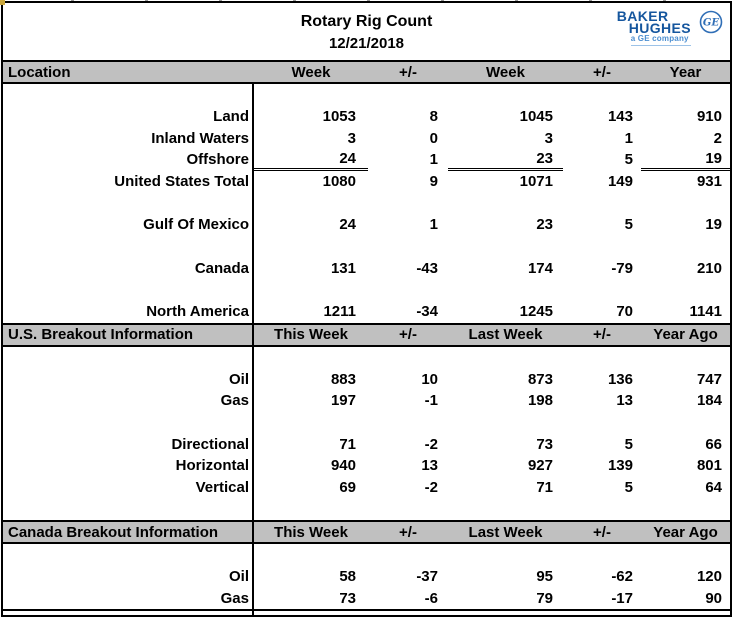 This screenshot has width=733, height=617. What do you see at coordinates (128, 181) in the screenshot?
I see `row-label: United States Total` at bounding box center [128, 181].